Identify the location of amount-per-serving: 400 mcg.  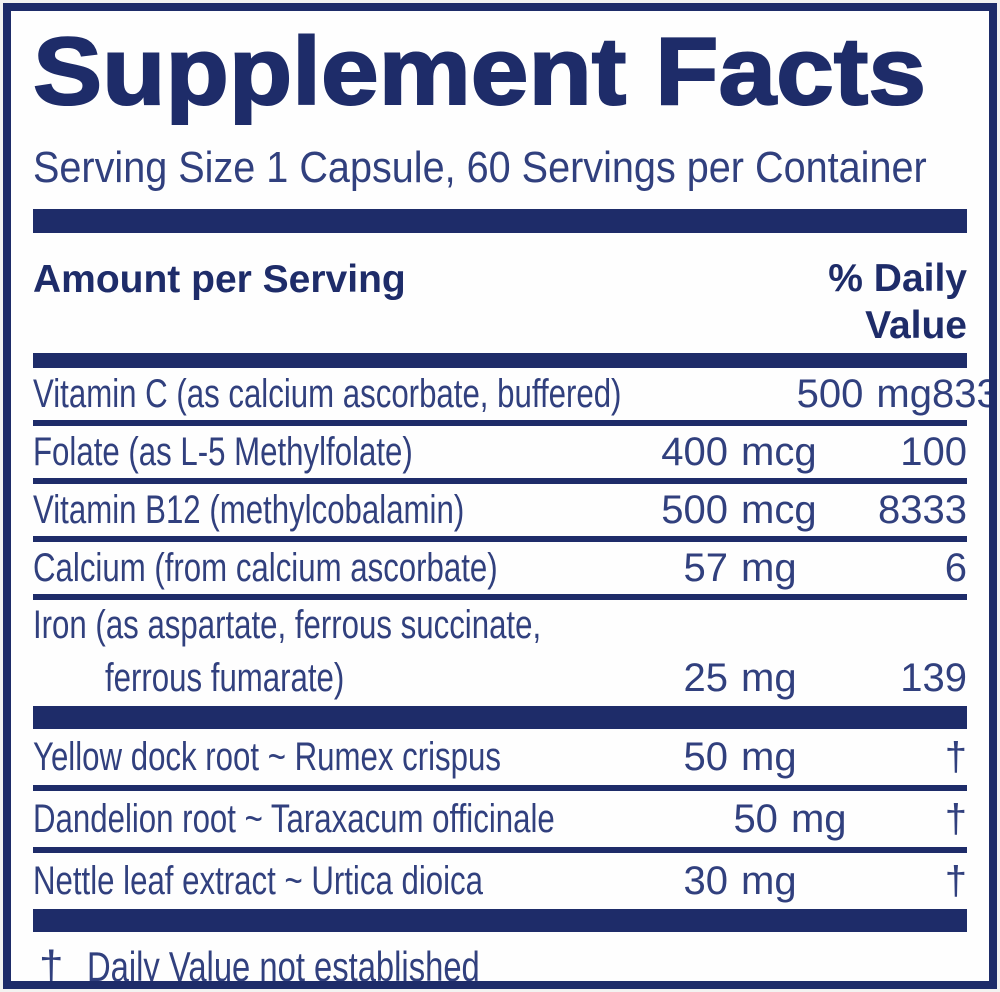
(742, 452).